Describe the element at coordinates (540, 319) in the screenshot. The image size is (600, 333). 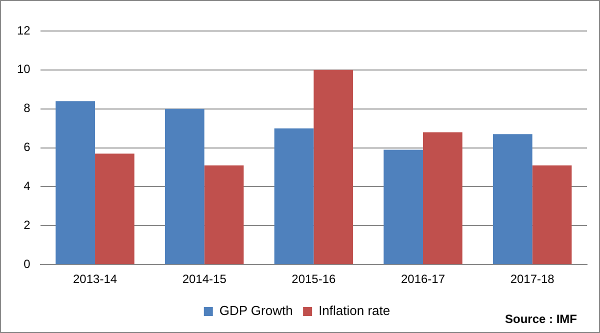
I see `source-note: Source : IMF` at that location.